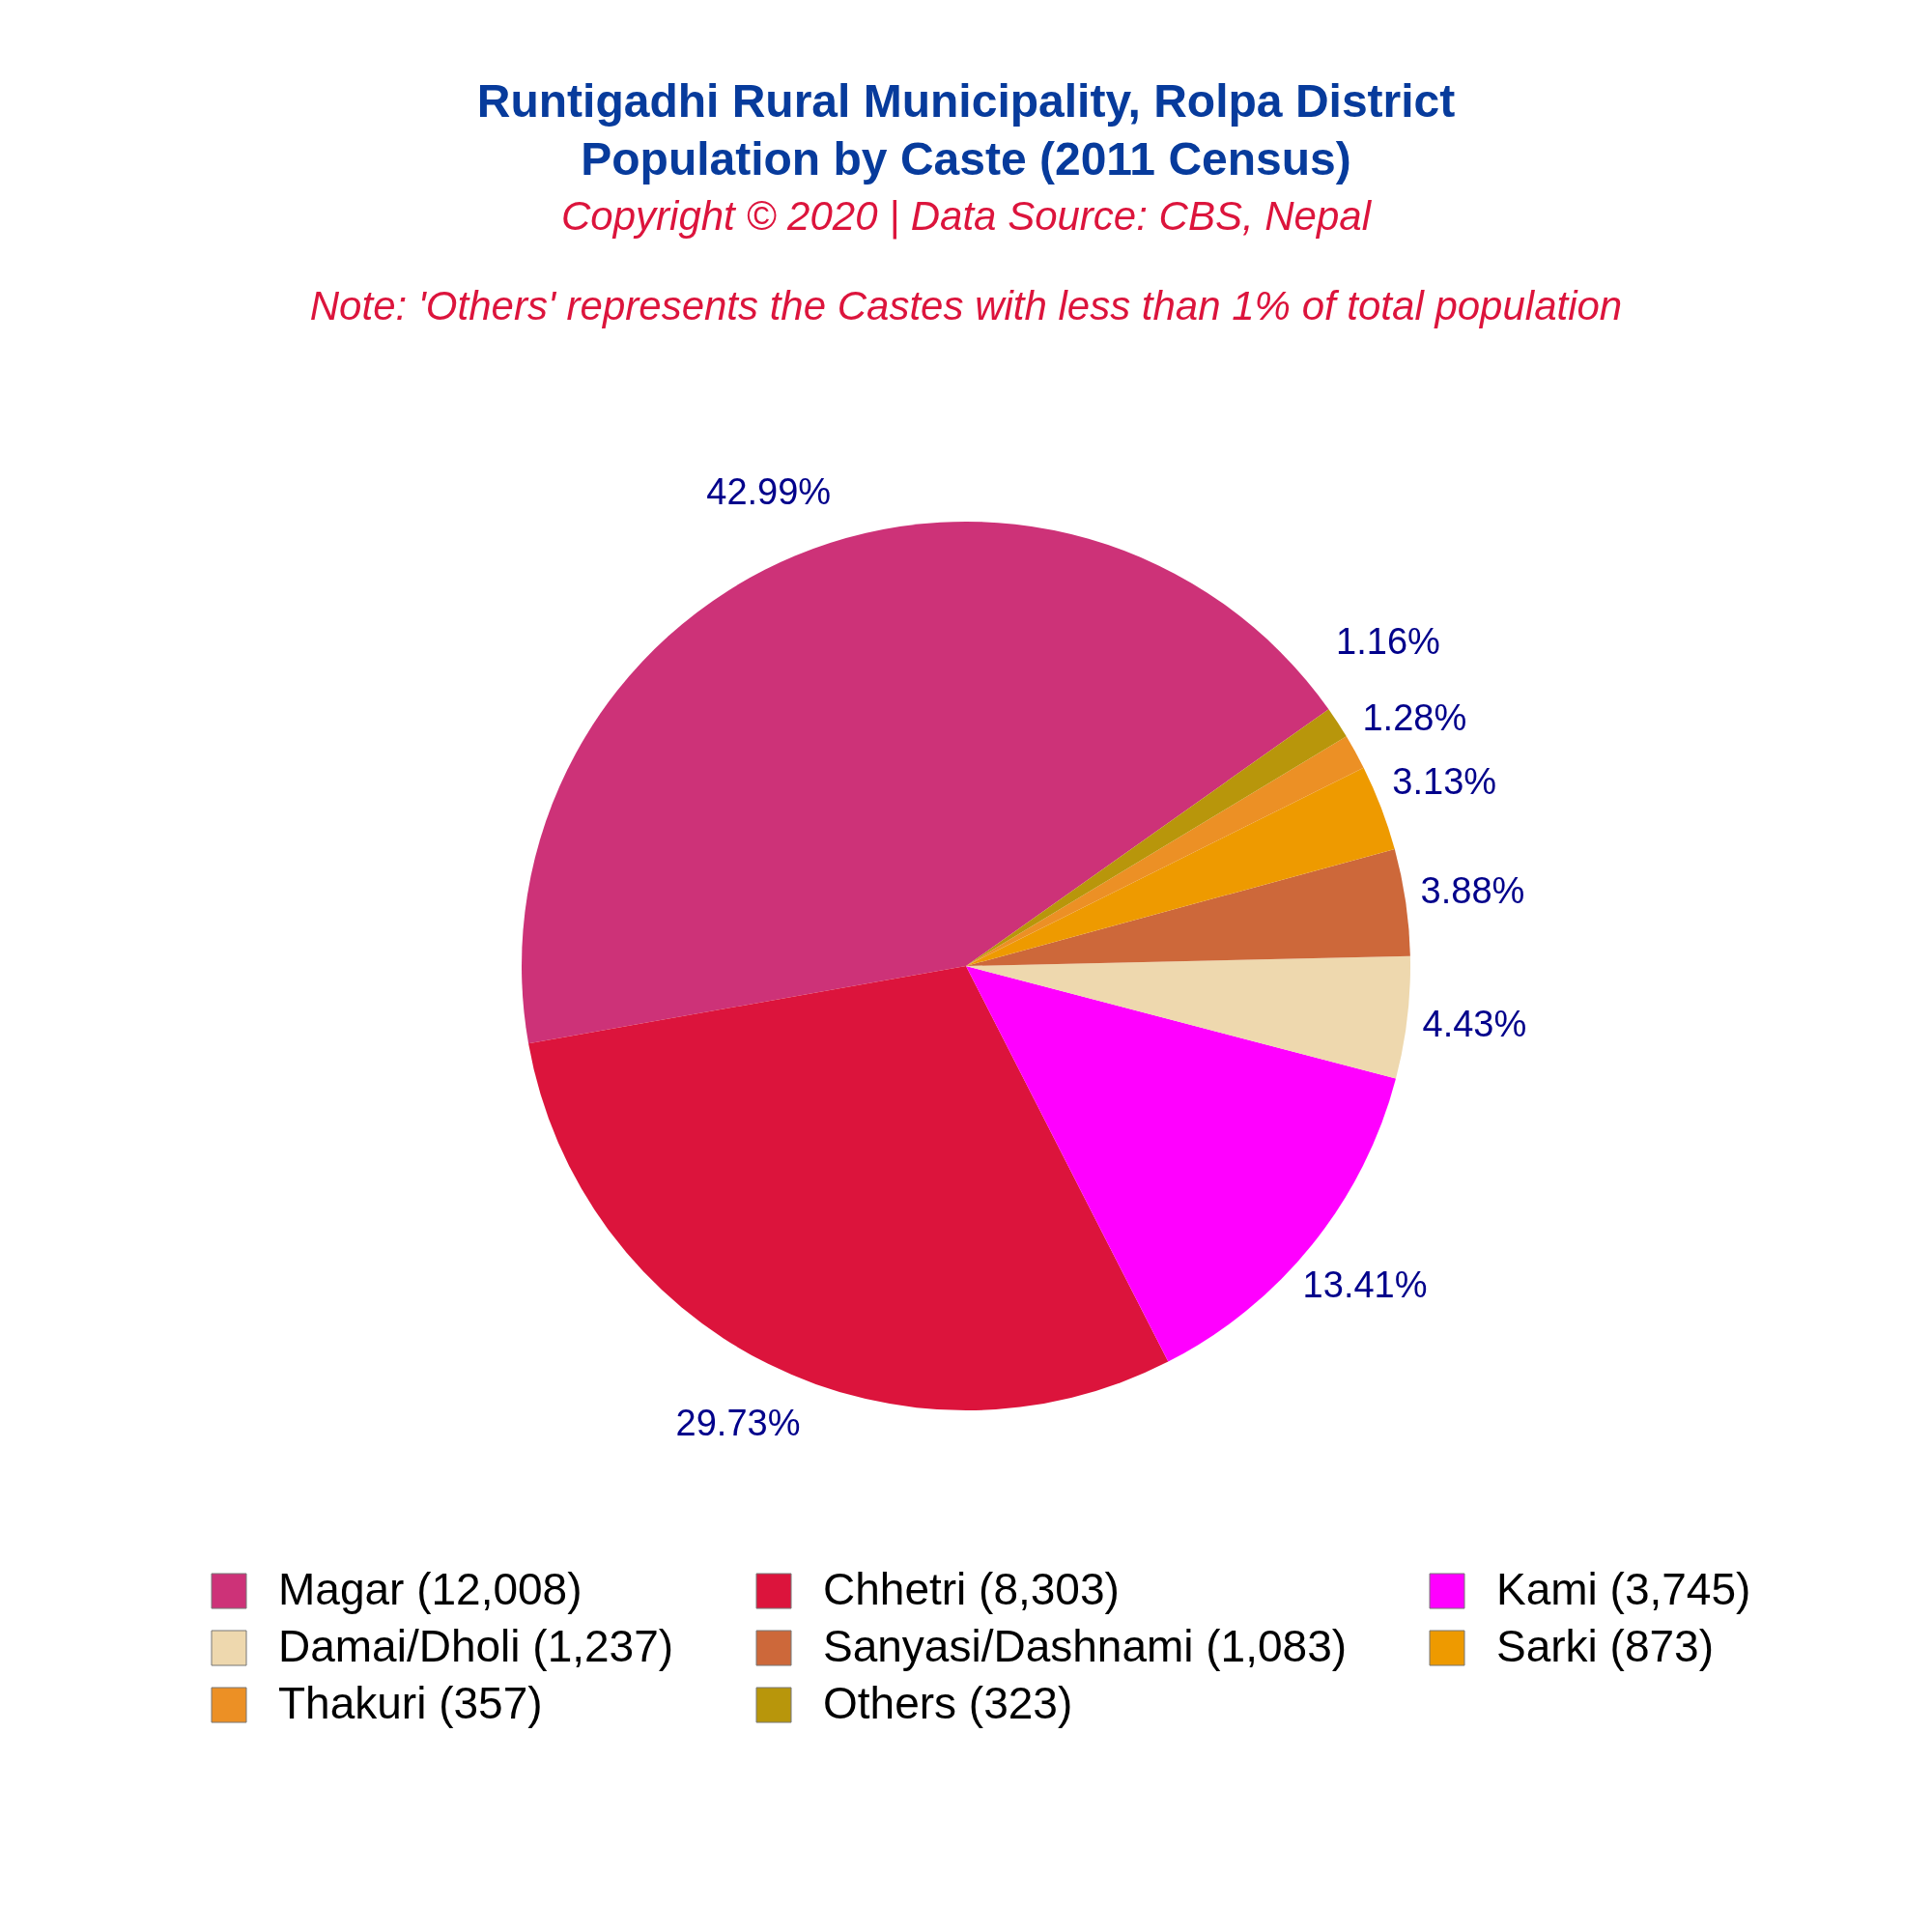 This screenshot has height=1932, width=1932. Describe the element at coordinates (966, 305) in the screenshot. I see `text: Note: 'Others' represents the Castes with less than 1% of total population` at that location.